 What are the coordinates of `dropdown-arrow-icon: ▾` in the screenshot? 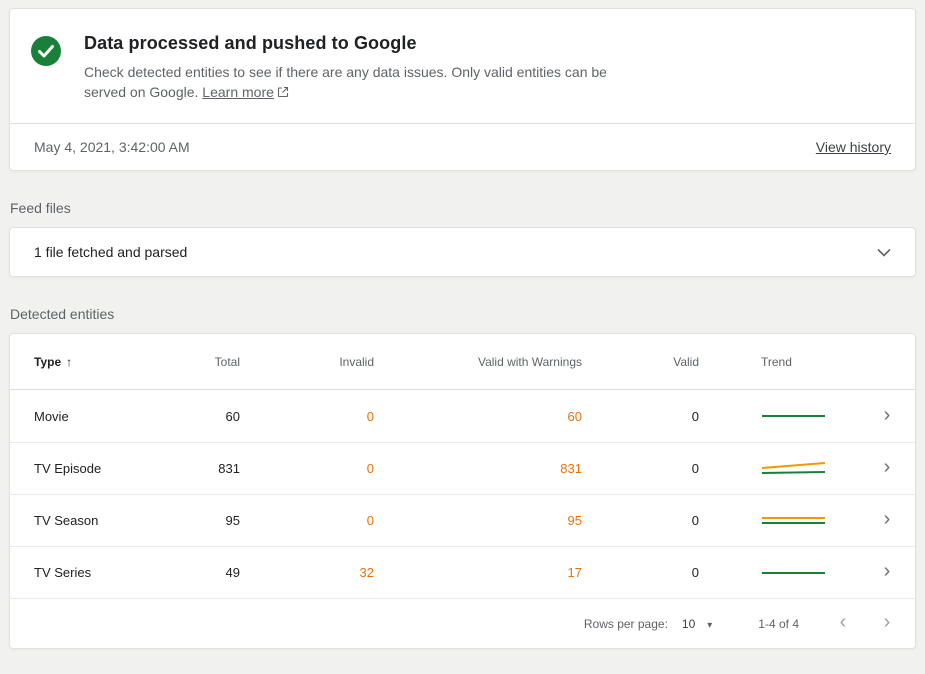 It's located at (710, 625).